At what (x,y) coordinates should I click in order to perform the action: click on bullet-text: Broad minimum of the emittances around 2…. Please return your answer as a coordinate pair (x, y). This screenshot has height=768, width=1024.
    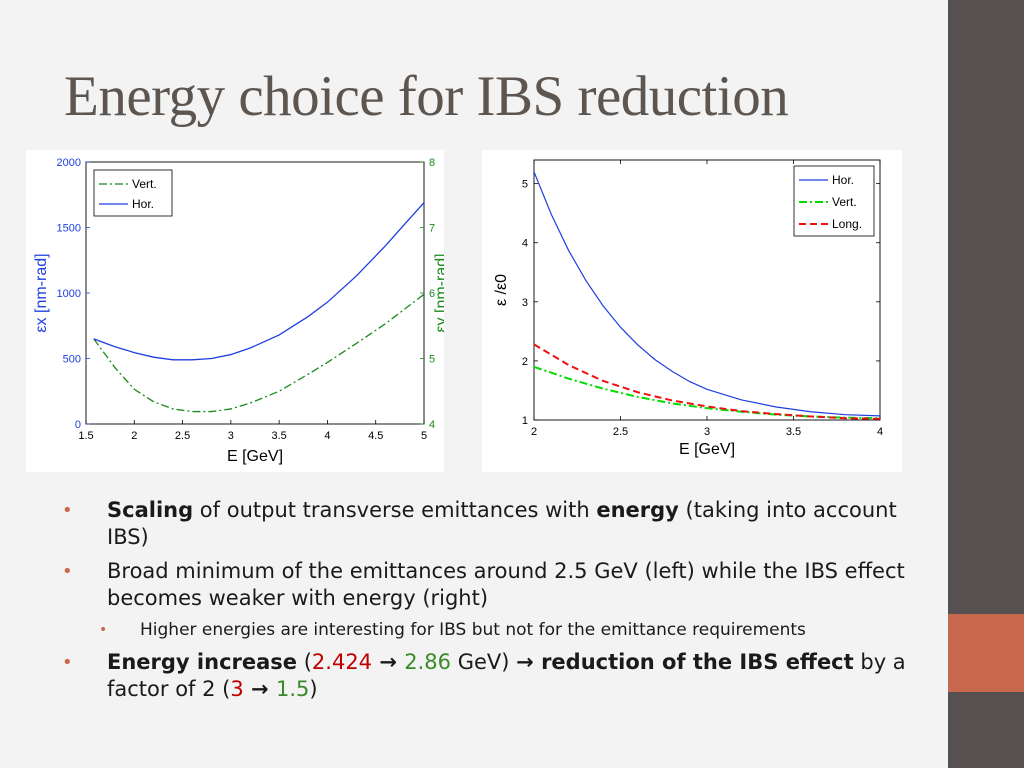
    Looking at the image, I should click on (506, 584).